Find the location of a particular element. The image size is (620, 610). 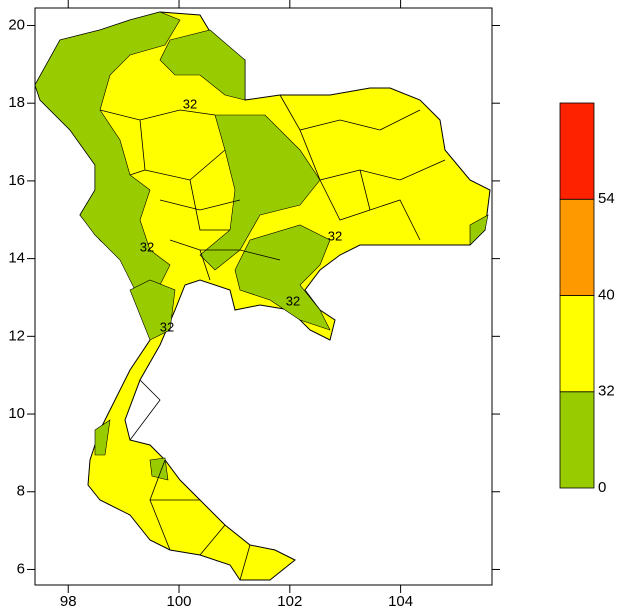

y-tick-label: 6 is located at coordinates (21, 568).